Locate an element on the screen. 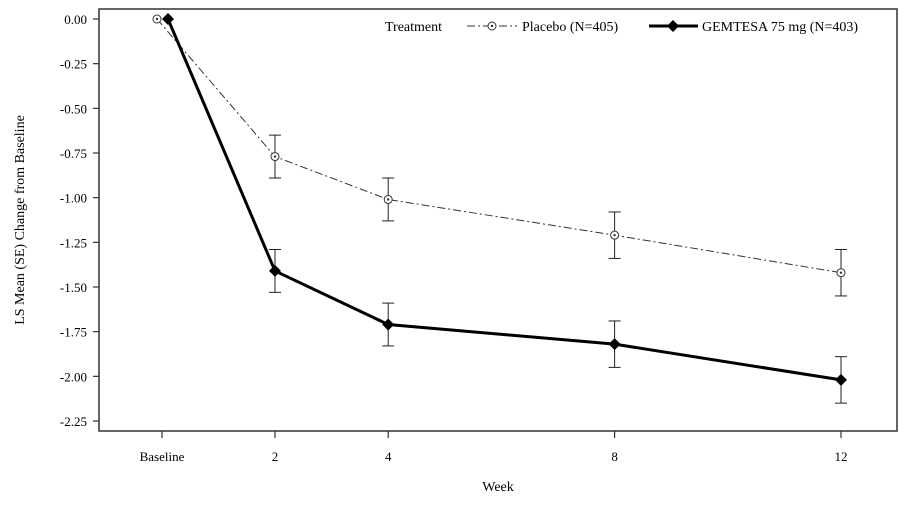 The width and height of the screenshot is (914, 505). x-axis-label: Week is located at coordinates (498, 487).